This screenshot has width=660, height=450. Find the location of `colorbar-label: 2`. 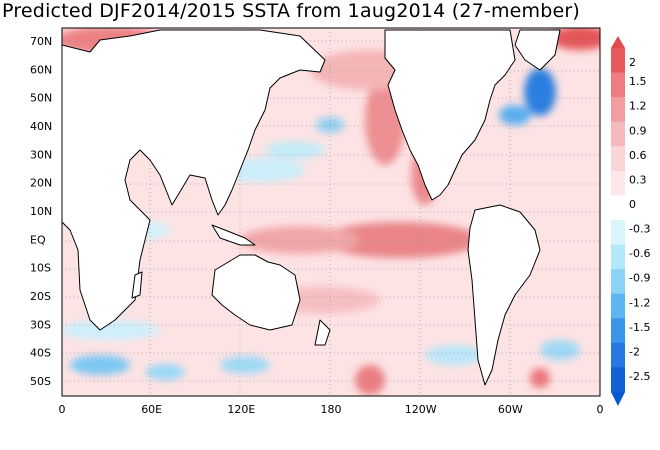

colorbar-label: 2 is located at coordinates (632, 62).